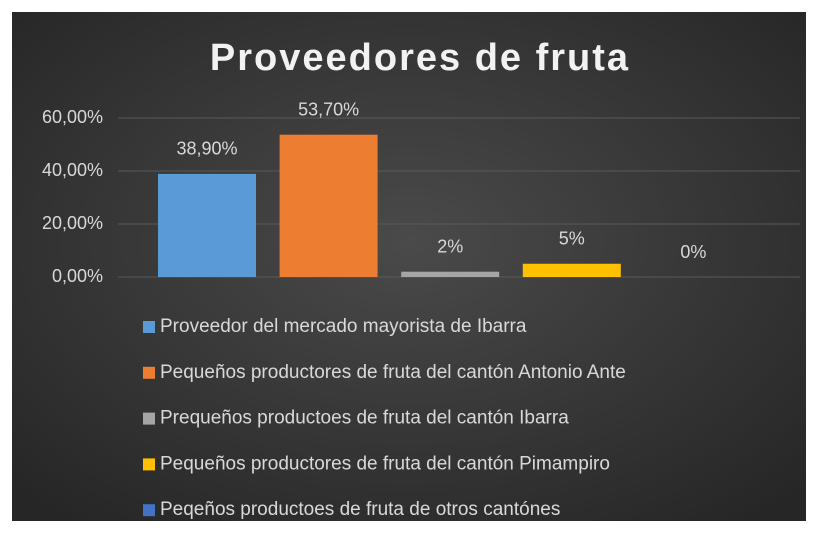 This screenshot has width=818, height=533. What do you see at coordinates (72, 170) in the screenshot?
I see `y-tick-label: 40,00%` at bounding box center [72, 170].